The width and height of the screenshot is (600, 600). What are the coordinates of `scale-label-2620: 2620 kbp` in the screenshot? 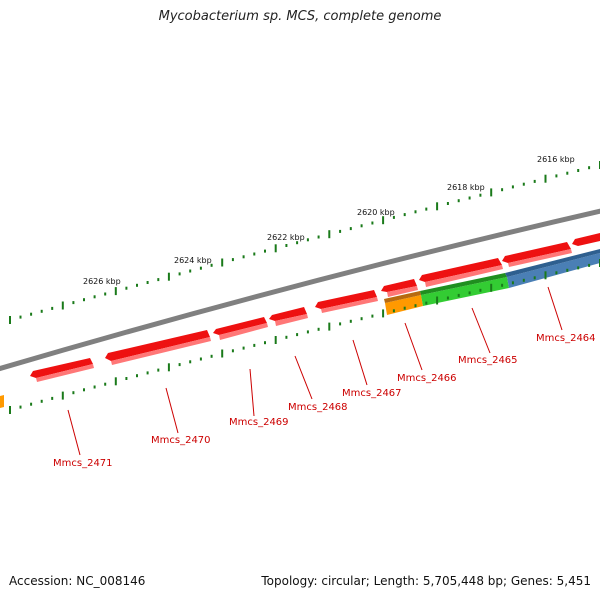 It's located at (376, 212).